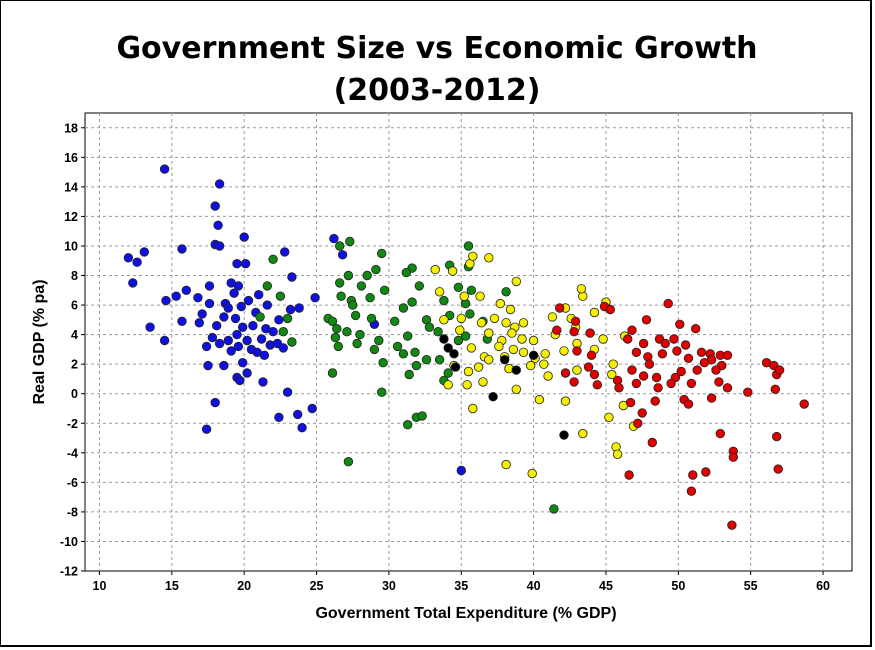 The image size is (875, 650). I want to click on x-axis-label: Government Total Expenditure (% GDP), so click(465, 613).